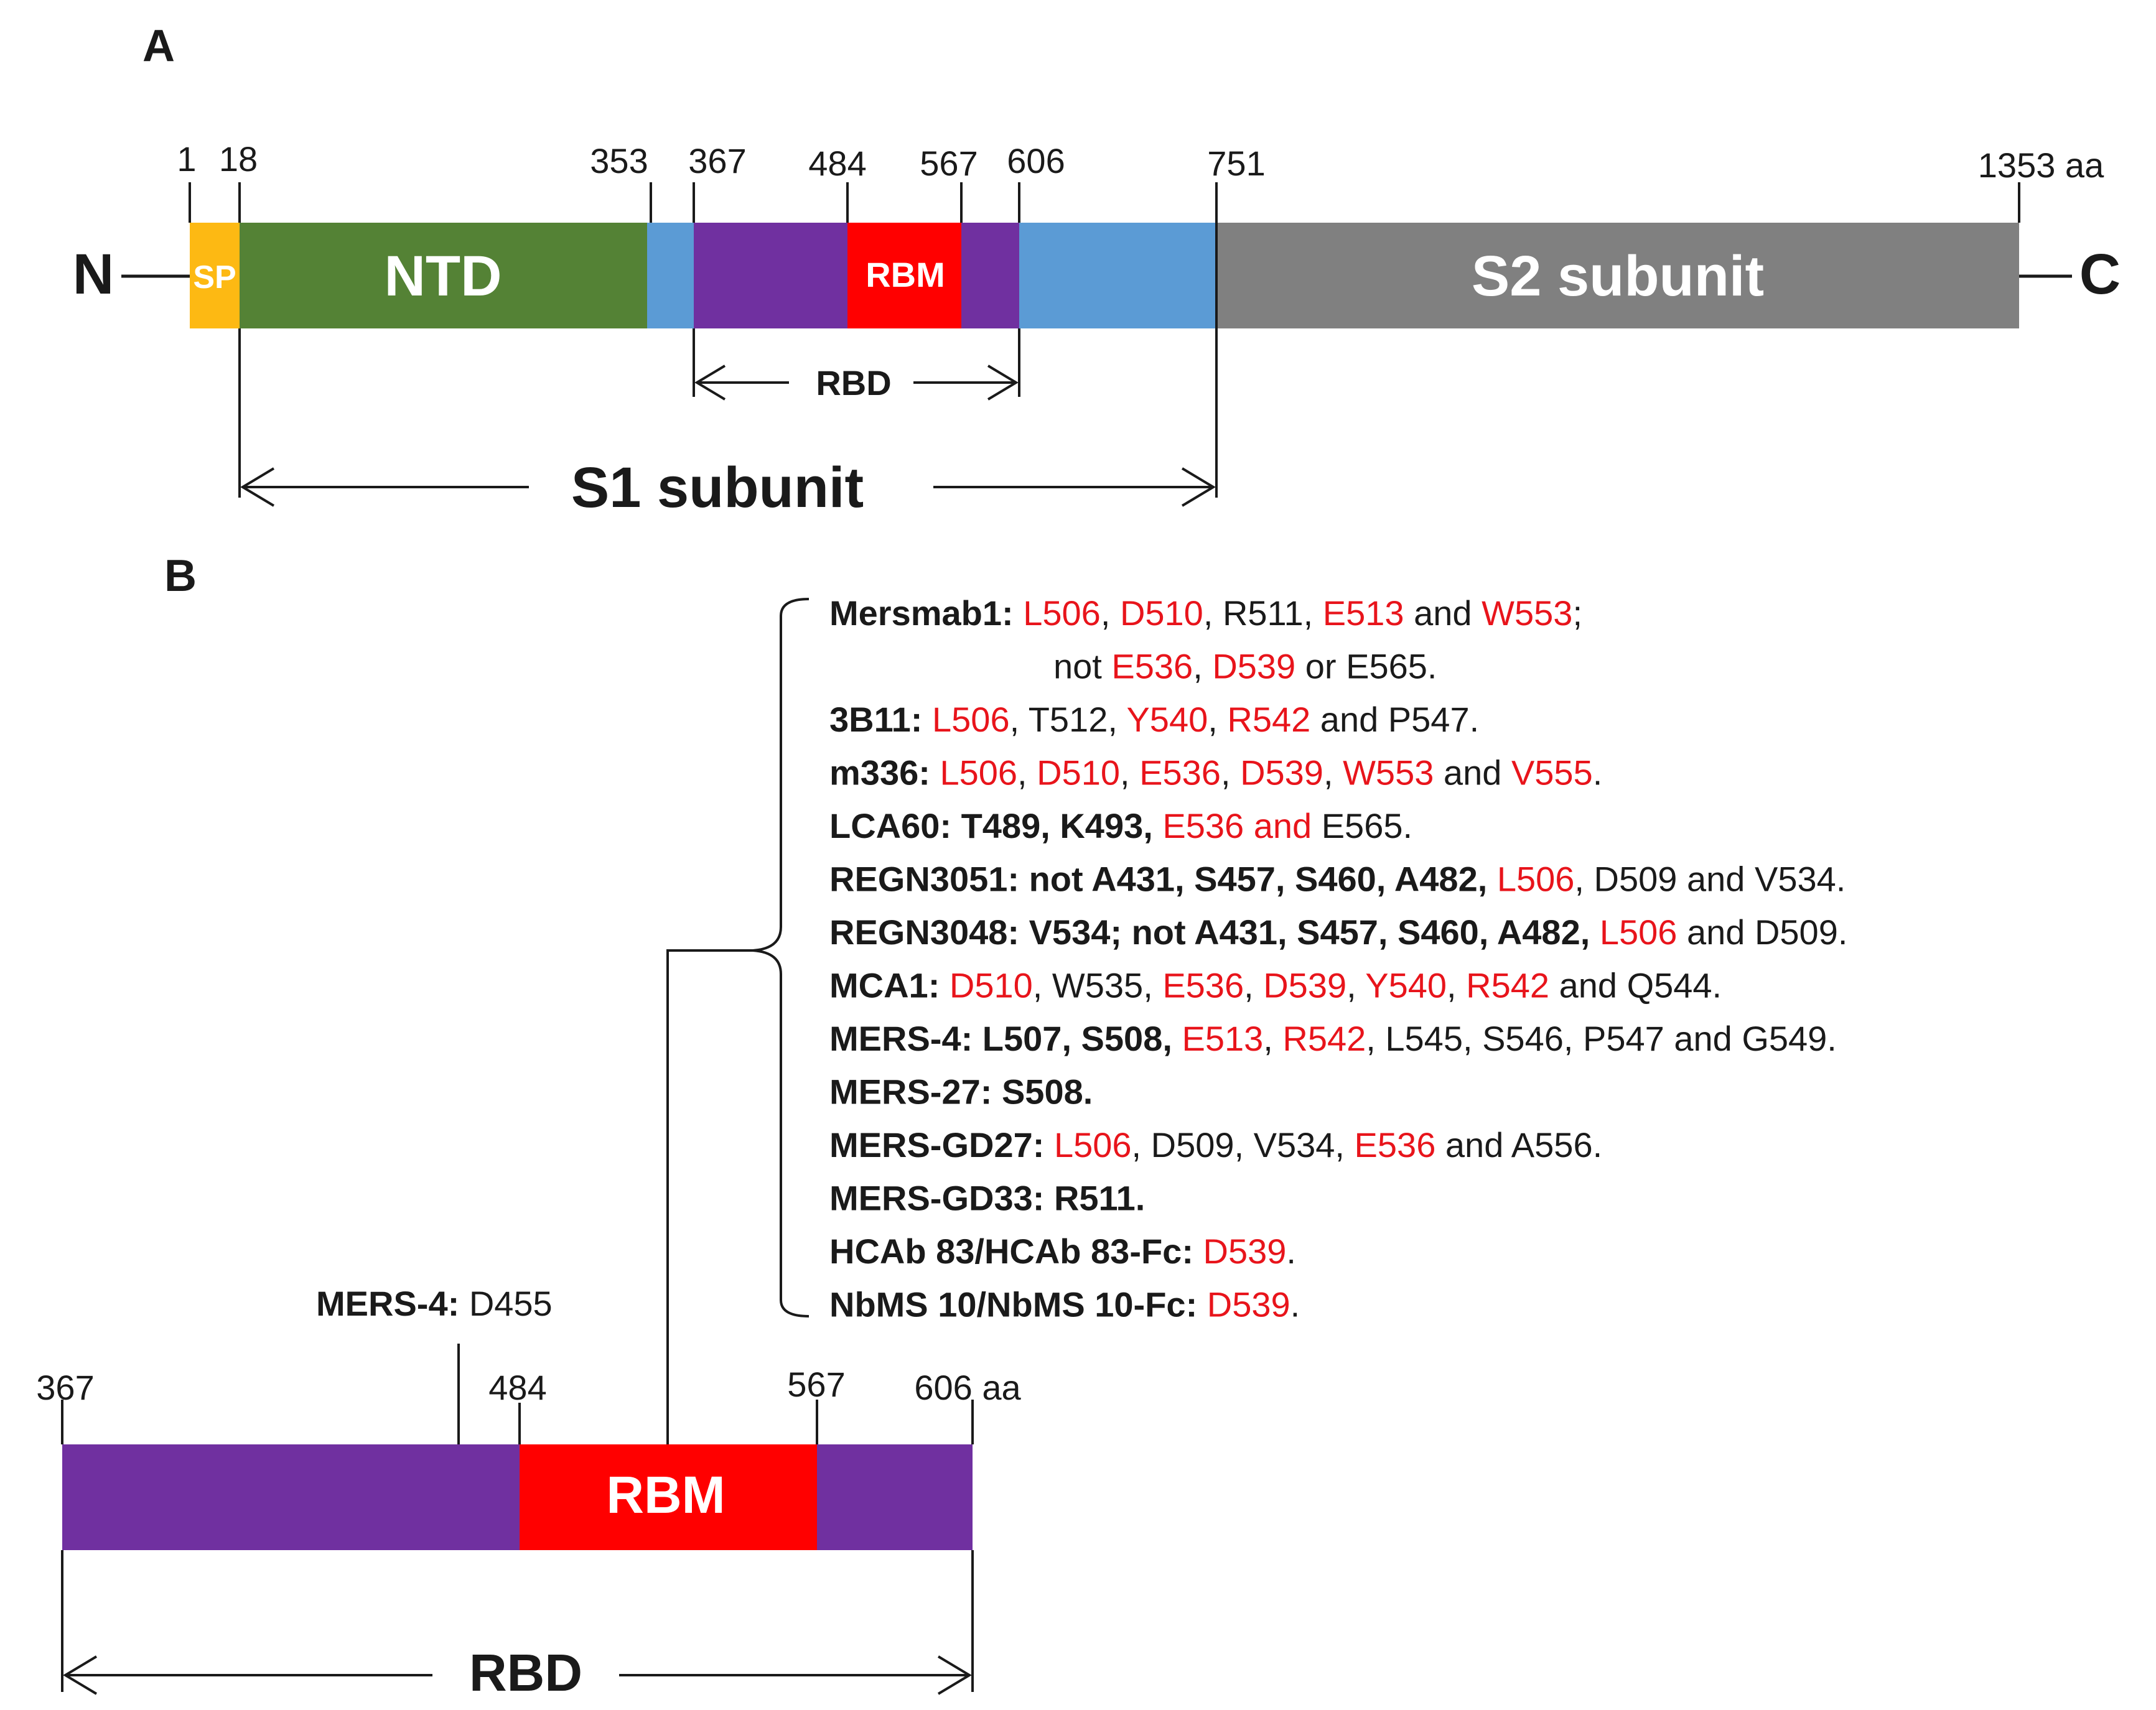 The image size is (2156, 1710). What do you see at coordinates (180, 576) in the screenshot?
I see `panel-b-label: B` at bounding box center [180, 576].